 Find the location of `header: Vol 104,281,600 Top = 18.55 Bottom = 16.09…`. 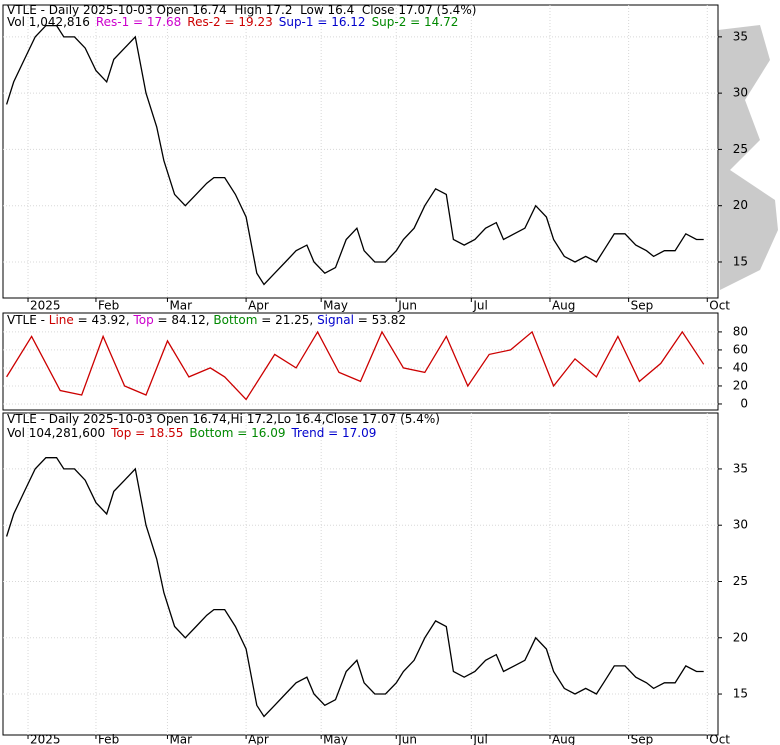

header: Vol 104,281,600 Top = 18.55 Bottom = 16.09… is located at coordinates (191, 433).